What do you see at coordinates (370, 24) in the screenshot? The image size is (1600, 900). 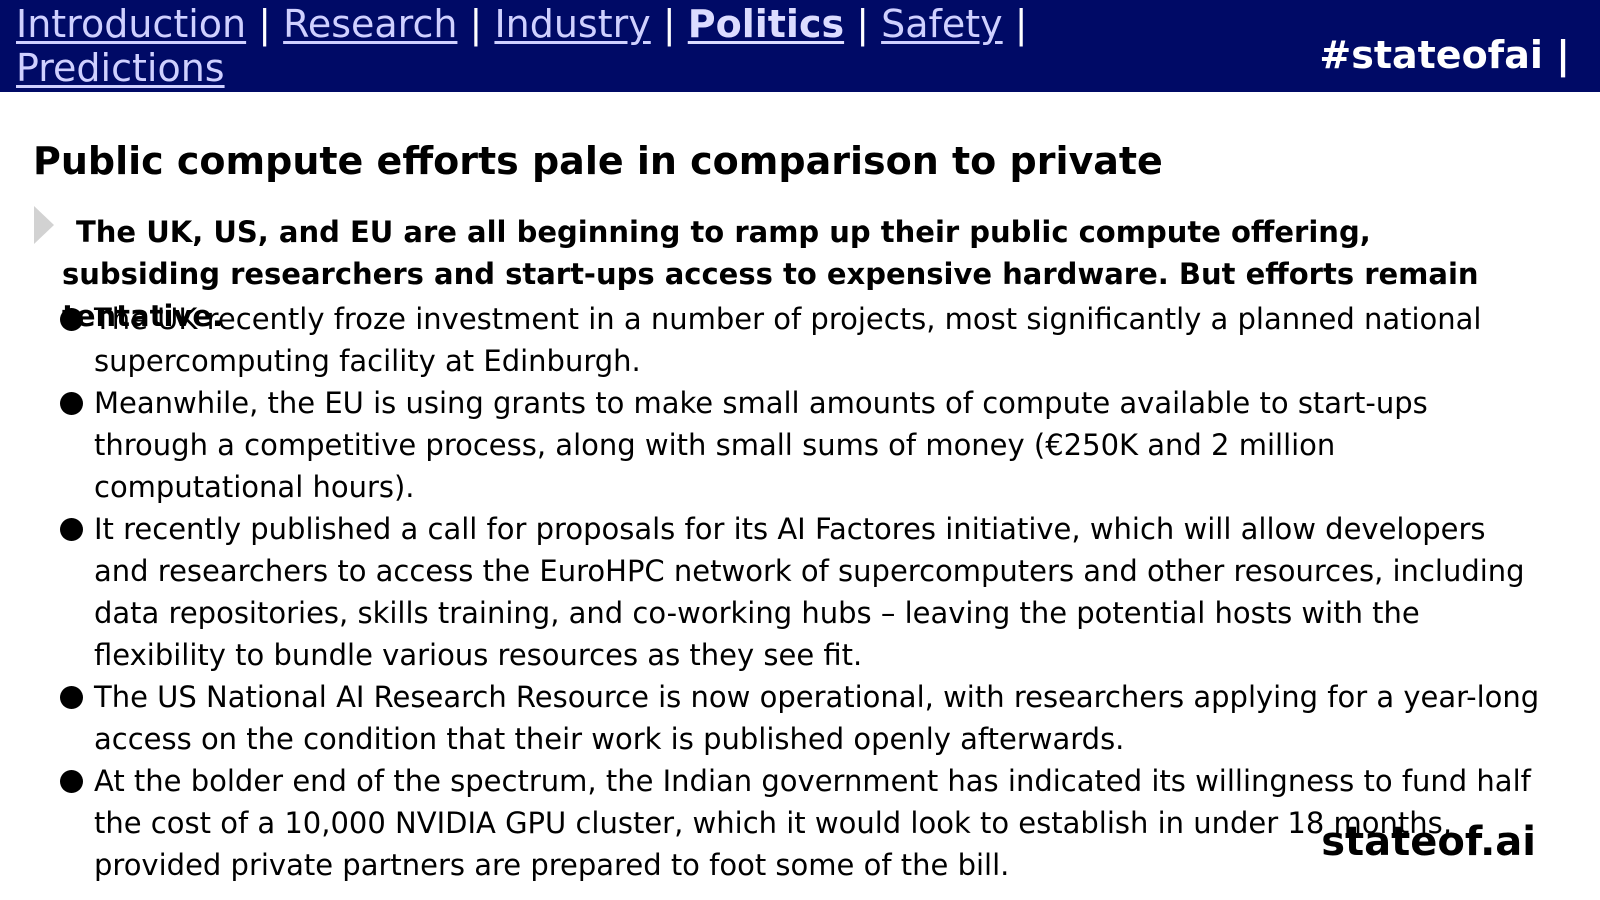 I see `nav-link-research: Research` at bounding box center [370, 24].